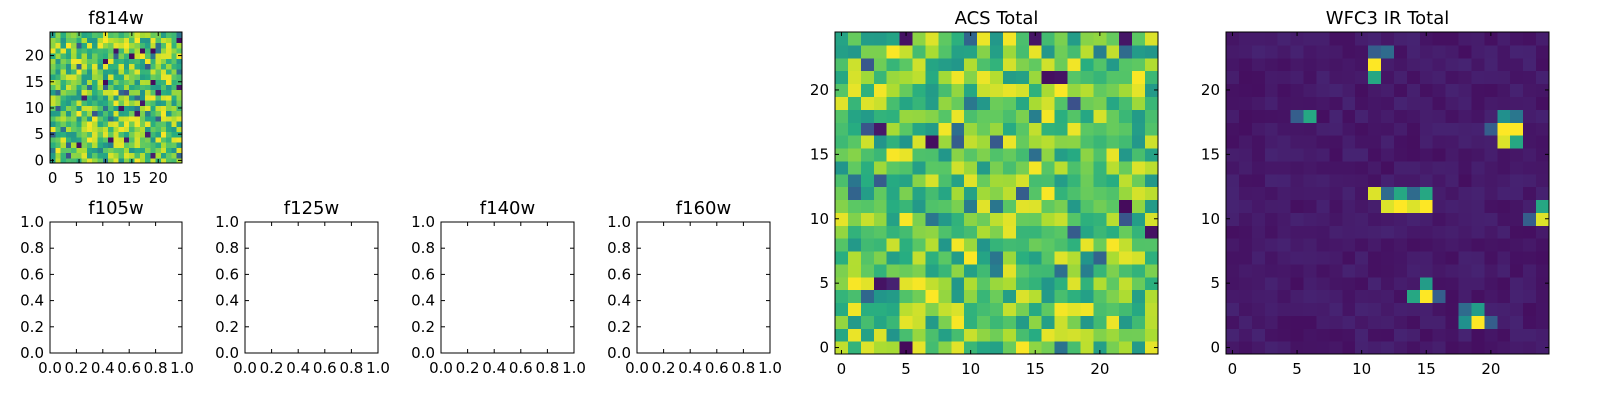 The height and width of the screenshot is (400, 1600). What do you see at coordinates (494, 368) in the screenshot?
I see `x-tick-label: 0.4` at bounding box center [494, 368].